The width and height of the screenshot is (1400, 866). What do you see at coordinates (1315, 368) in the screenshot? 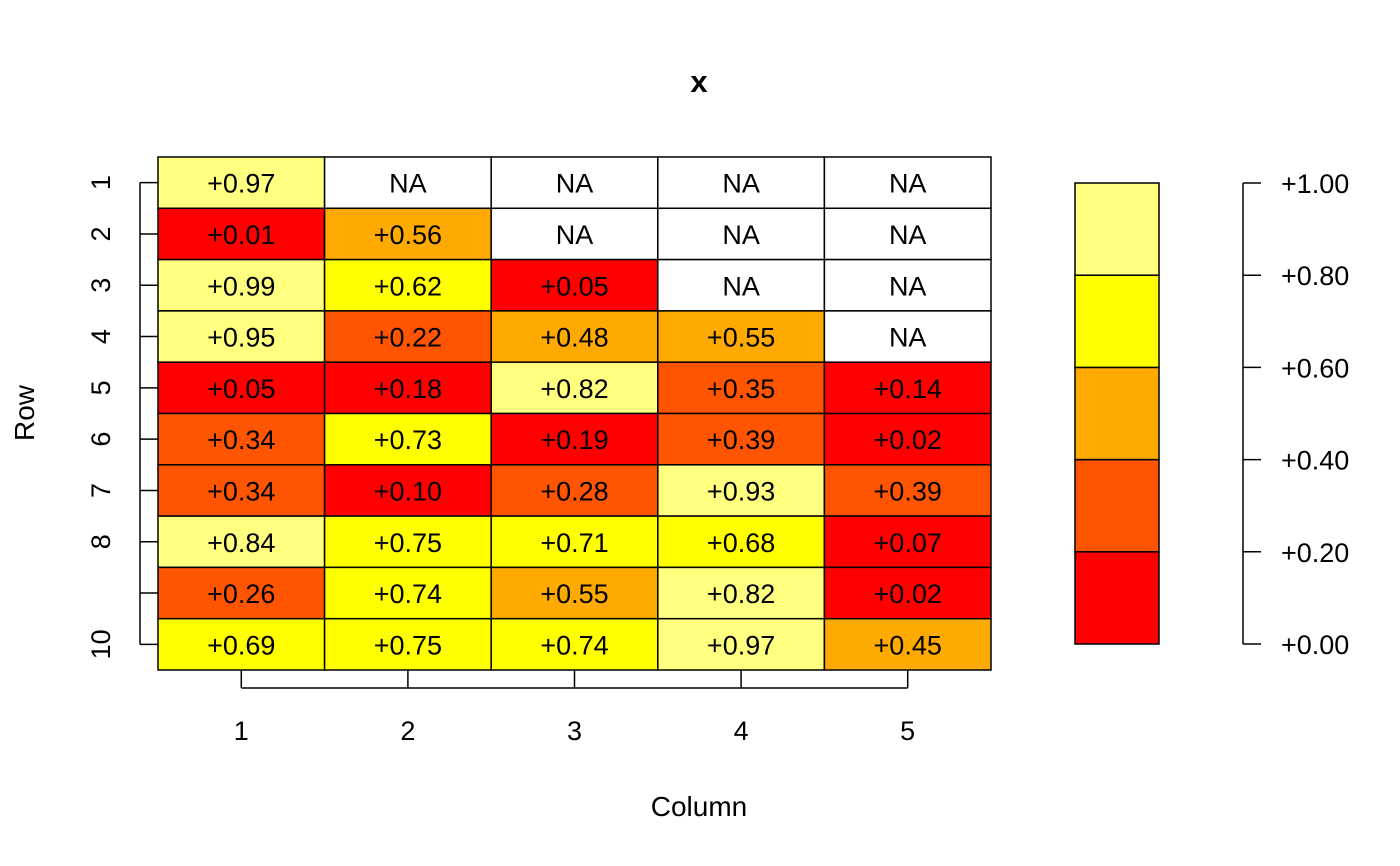
I see `legend-tick-label: +0.60` at bounding box center [1315, 368].